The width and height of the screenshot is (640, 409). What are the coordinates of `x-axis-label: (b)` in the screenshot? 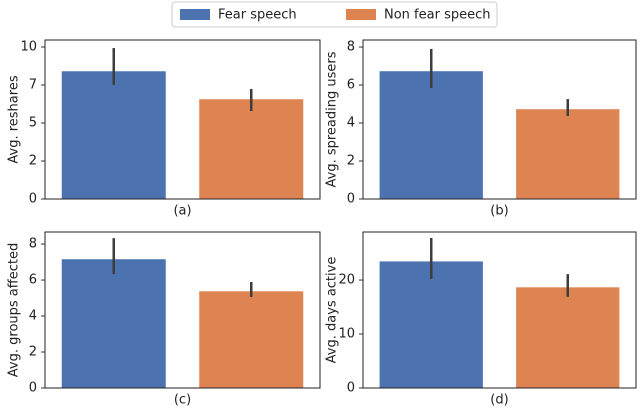 It's located at (499, 211).